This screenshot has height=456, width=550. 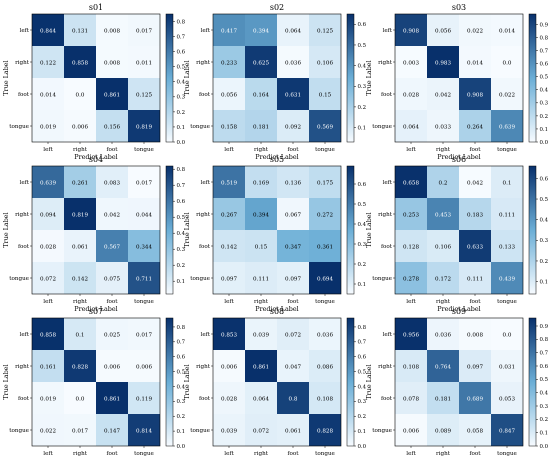 I want to click on y-tick-label: tongue, so click(x=382, y=279).